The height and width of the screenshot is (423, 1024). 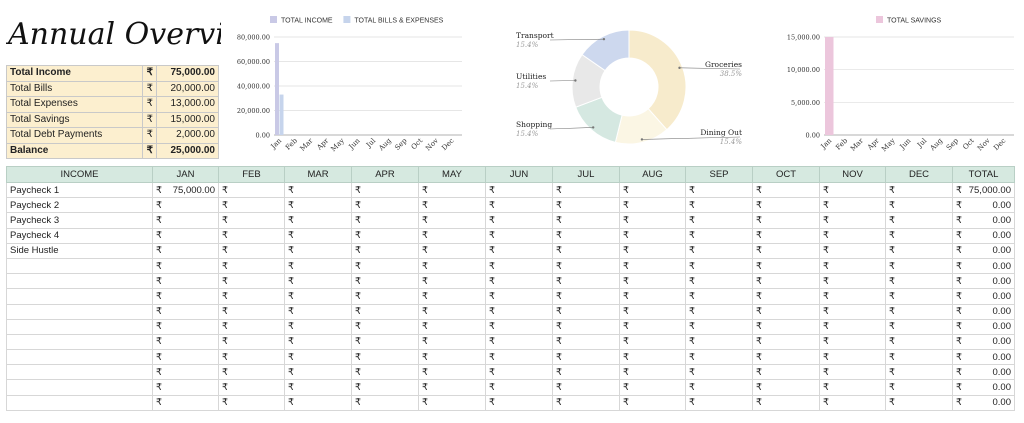 I want to click on income-source-cell: Paycheck 2, so click(x=79, y=205).